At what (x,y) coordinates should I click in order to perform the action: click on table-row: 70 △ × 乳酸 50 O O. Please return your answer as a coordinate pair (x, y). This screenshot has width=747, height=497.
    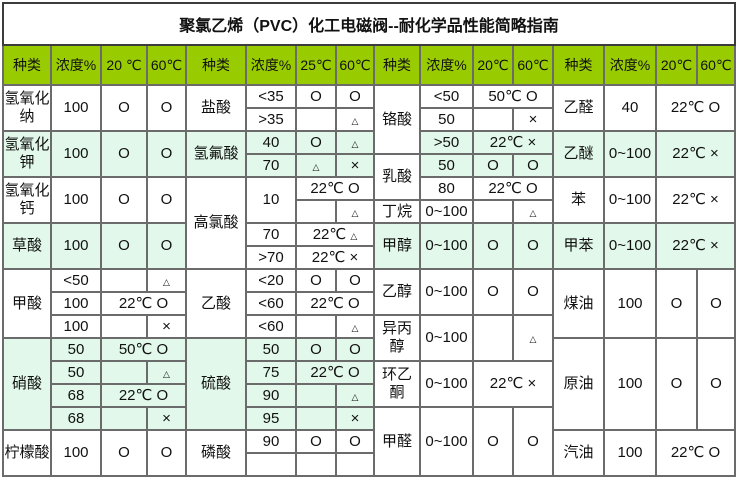
    Looking at the image, I should click on (369, 177).